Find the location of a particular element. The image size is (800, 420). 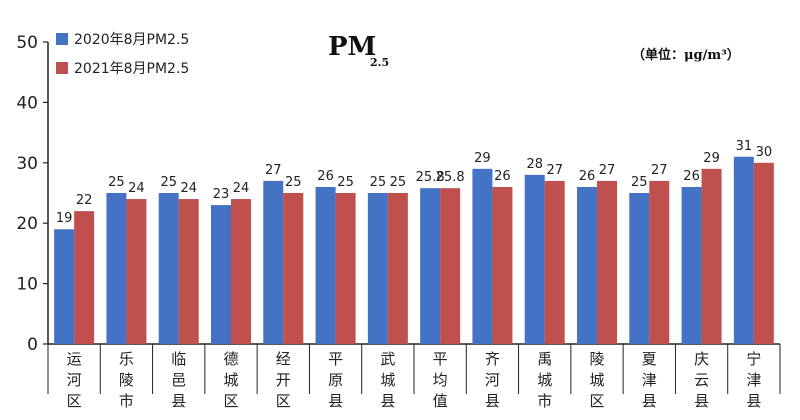

legend-item-2021: 2021年8月PM2.5 is located at coordinates (122, 68).